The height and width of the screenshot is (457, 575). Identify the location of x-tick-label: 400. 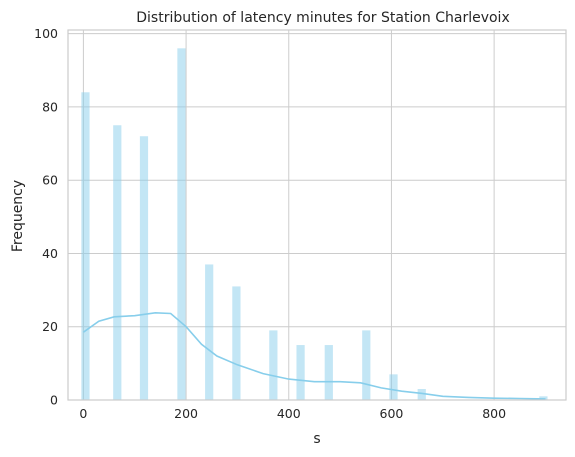
(289, 413).